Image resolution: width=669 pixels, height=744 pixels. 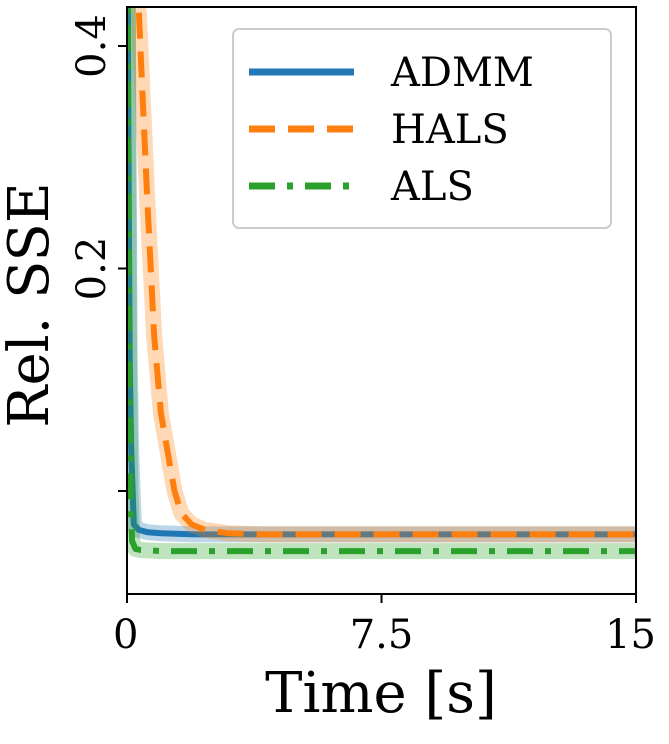 What do you see at coordinates (381, 693) in the screenshot?
I see `x-axis-label: Time [s]` at bounding box center [381, 693].